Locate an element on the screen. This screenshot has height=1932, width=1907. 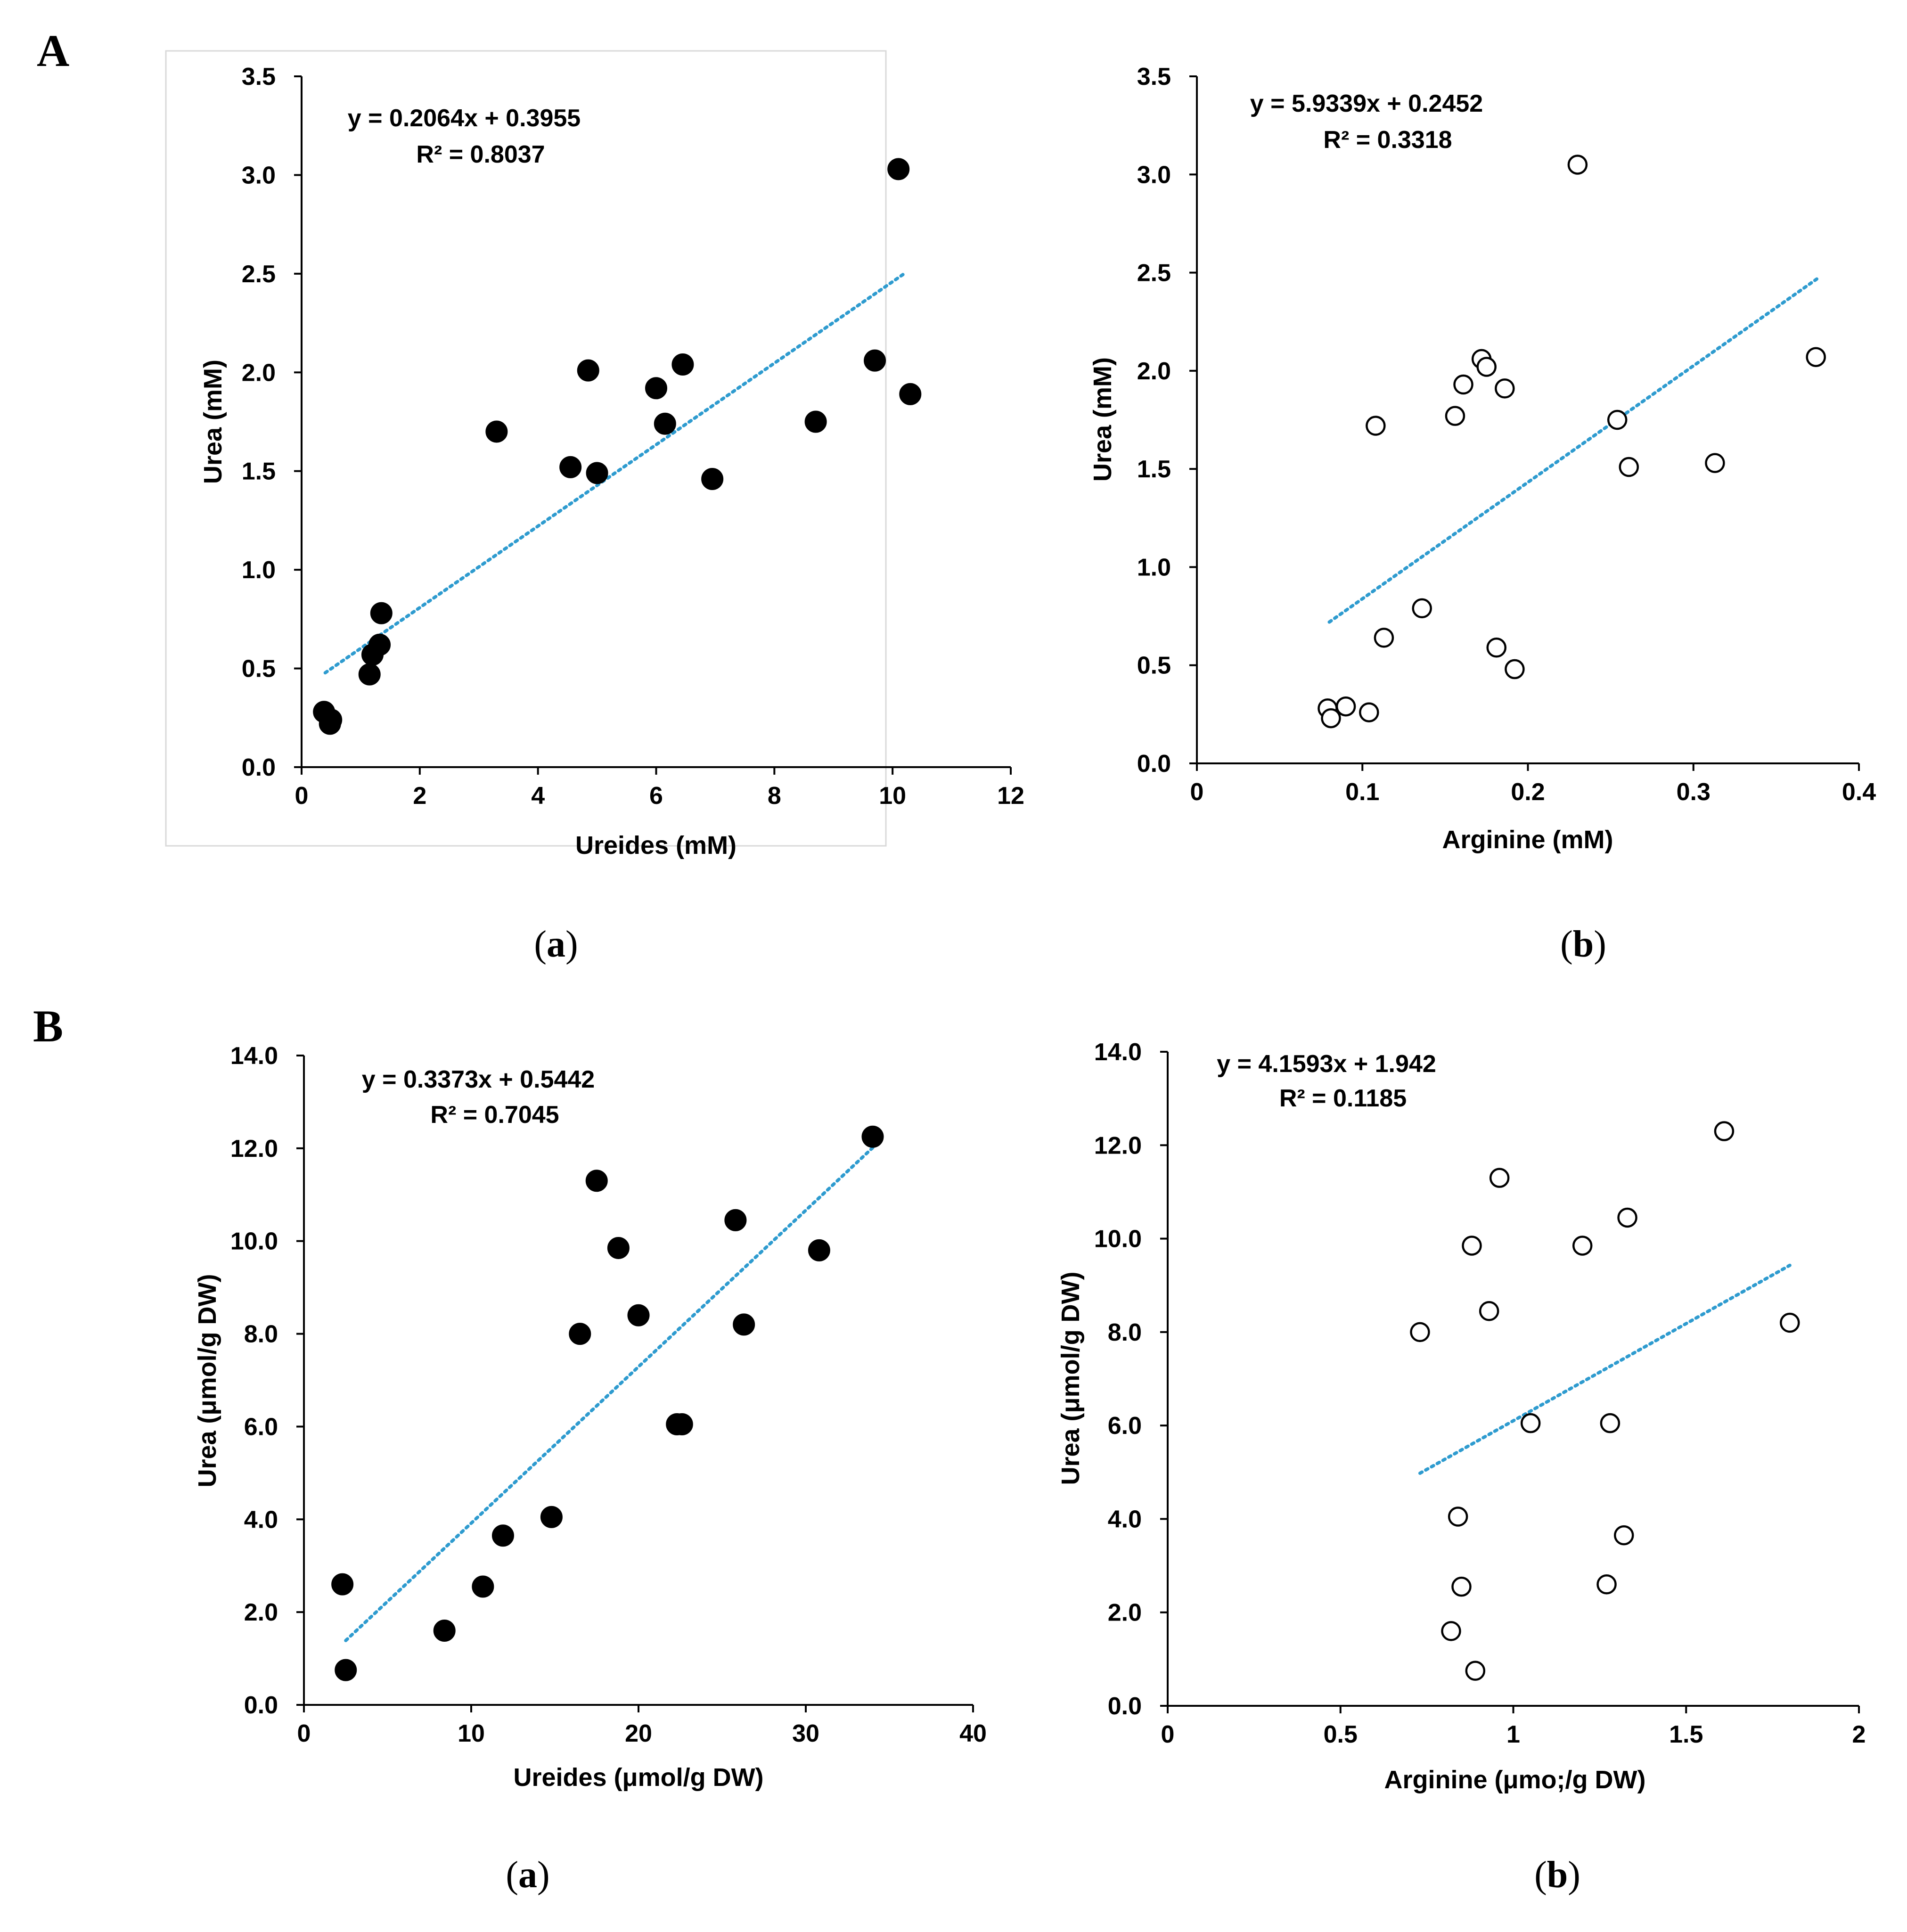
x-tick-label: 0.5 is located at coordinates (1341, 1734).